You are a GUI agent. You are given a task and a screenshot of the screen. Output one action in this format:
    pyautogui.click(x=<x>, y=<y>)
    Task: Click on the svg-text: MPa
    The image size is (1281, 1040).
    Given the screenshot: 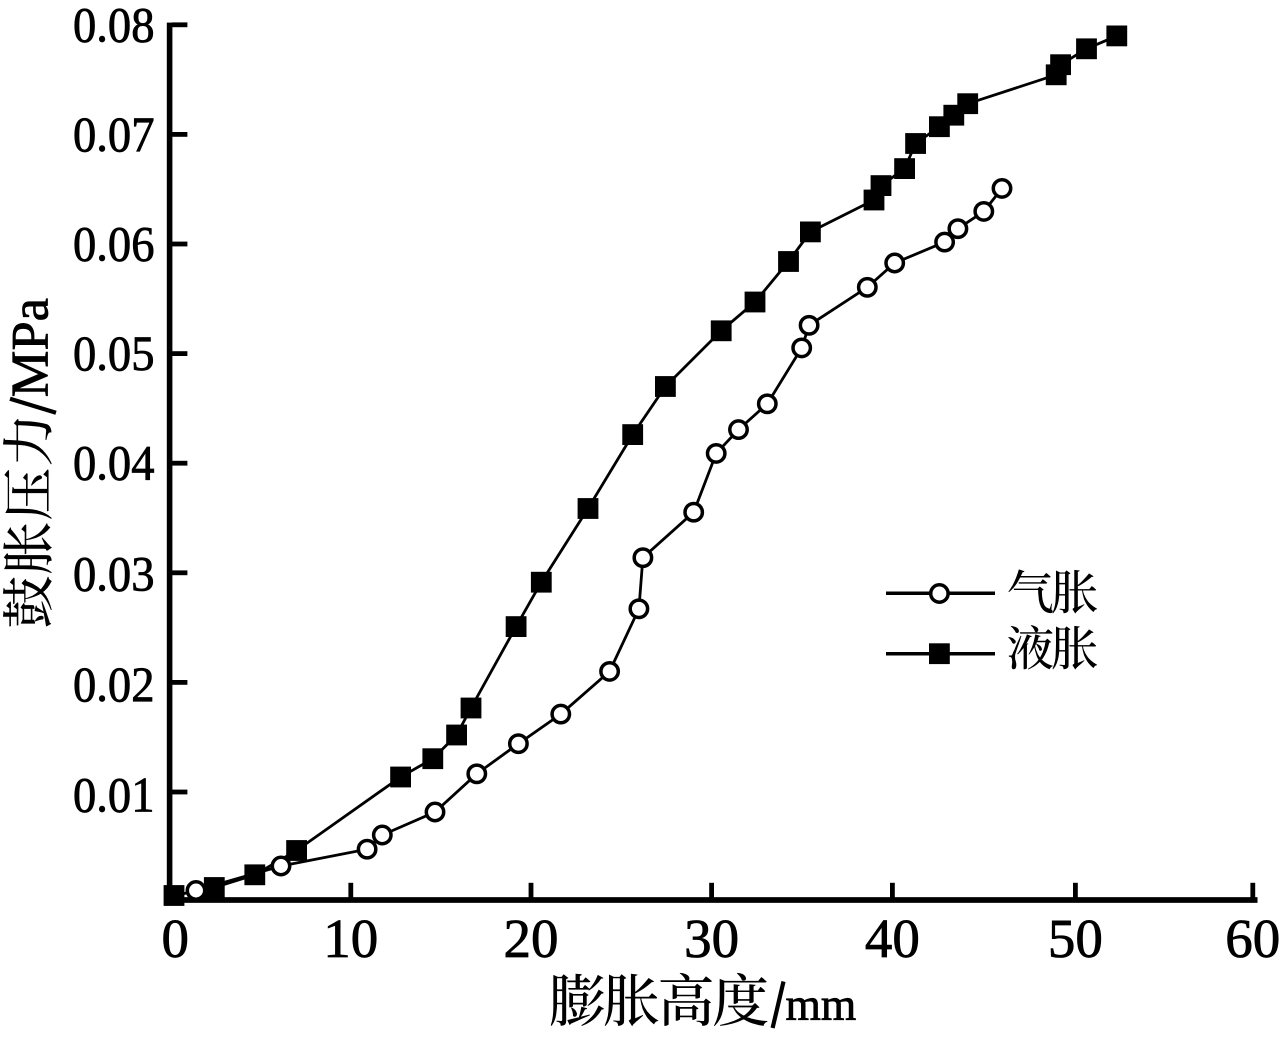 What is the action you would take?
    pyautogui.click(x=31, y=347)
    